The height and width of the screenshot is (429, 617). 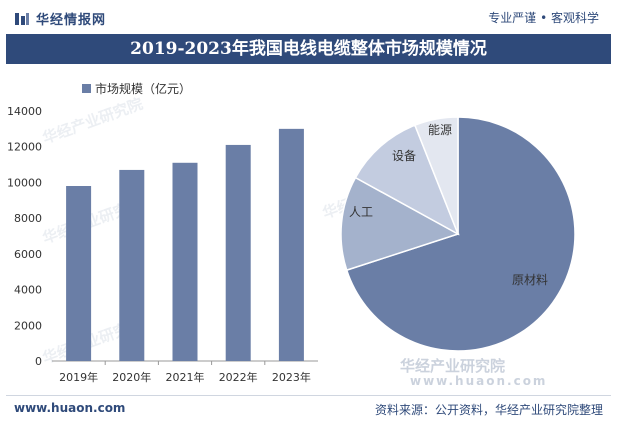 I want to click on x-tick-label: 2019年, so click(x=78, y=377).